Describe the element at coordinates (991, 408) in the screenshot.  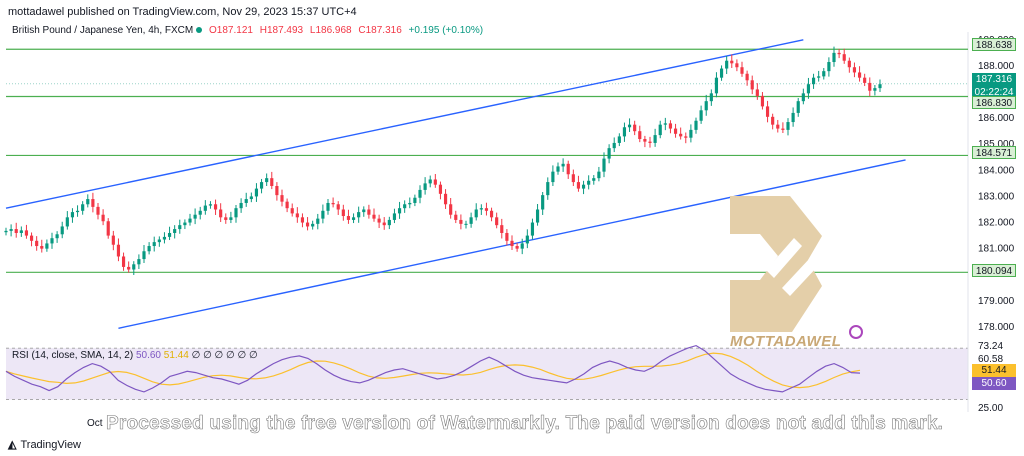
I see `rsi-axis-tick: 25.00` at that location.